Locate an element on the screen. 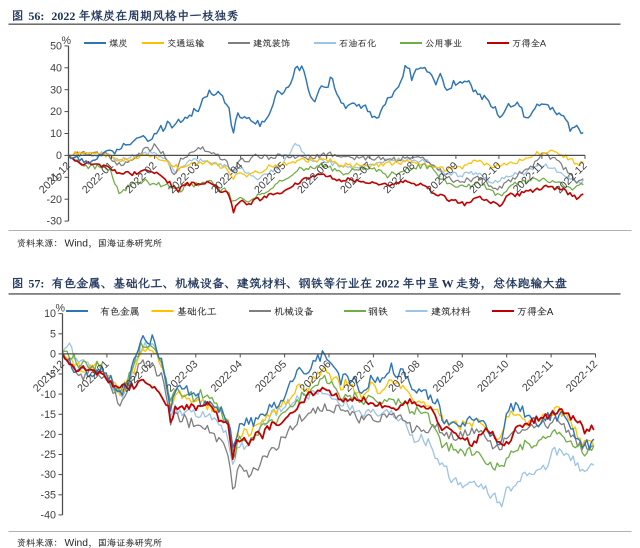 The height and width of the screenshot is (548, 640). svg-text: -25 is located at coordinates (49, 455).